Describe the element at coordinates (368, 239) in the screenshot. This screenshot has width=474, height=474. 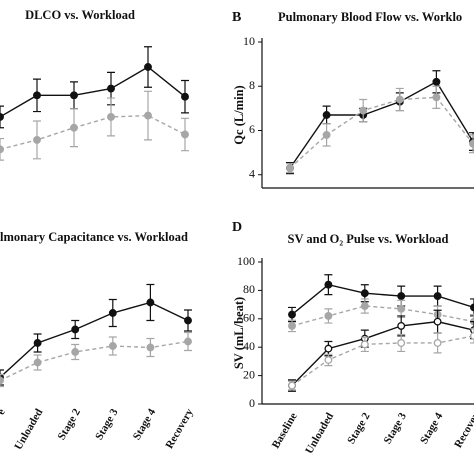
I see `chart-title: SV and O₂ Pulse vs. Workload` at that location.